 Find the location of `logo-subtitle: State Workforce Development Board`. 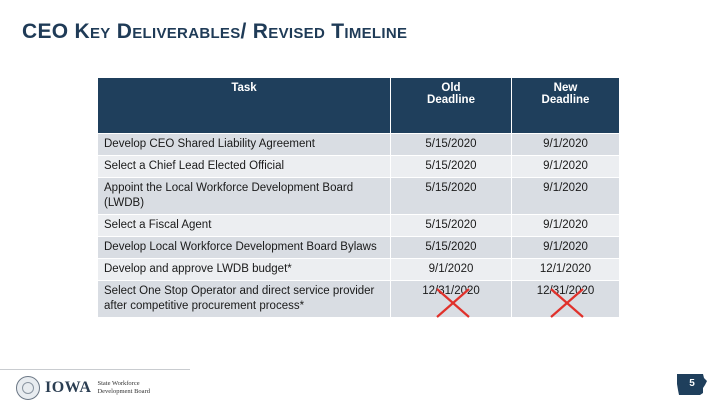

logo-subtitle: State Workforce Development Board is located at coordinates (123, 387).